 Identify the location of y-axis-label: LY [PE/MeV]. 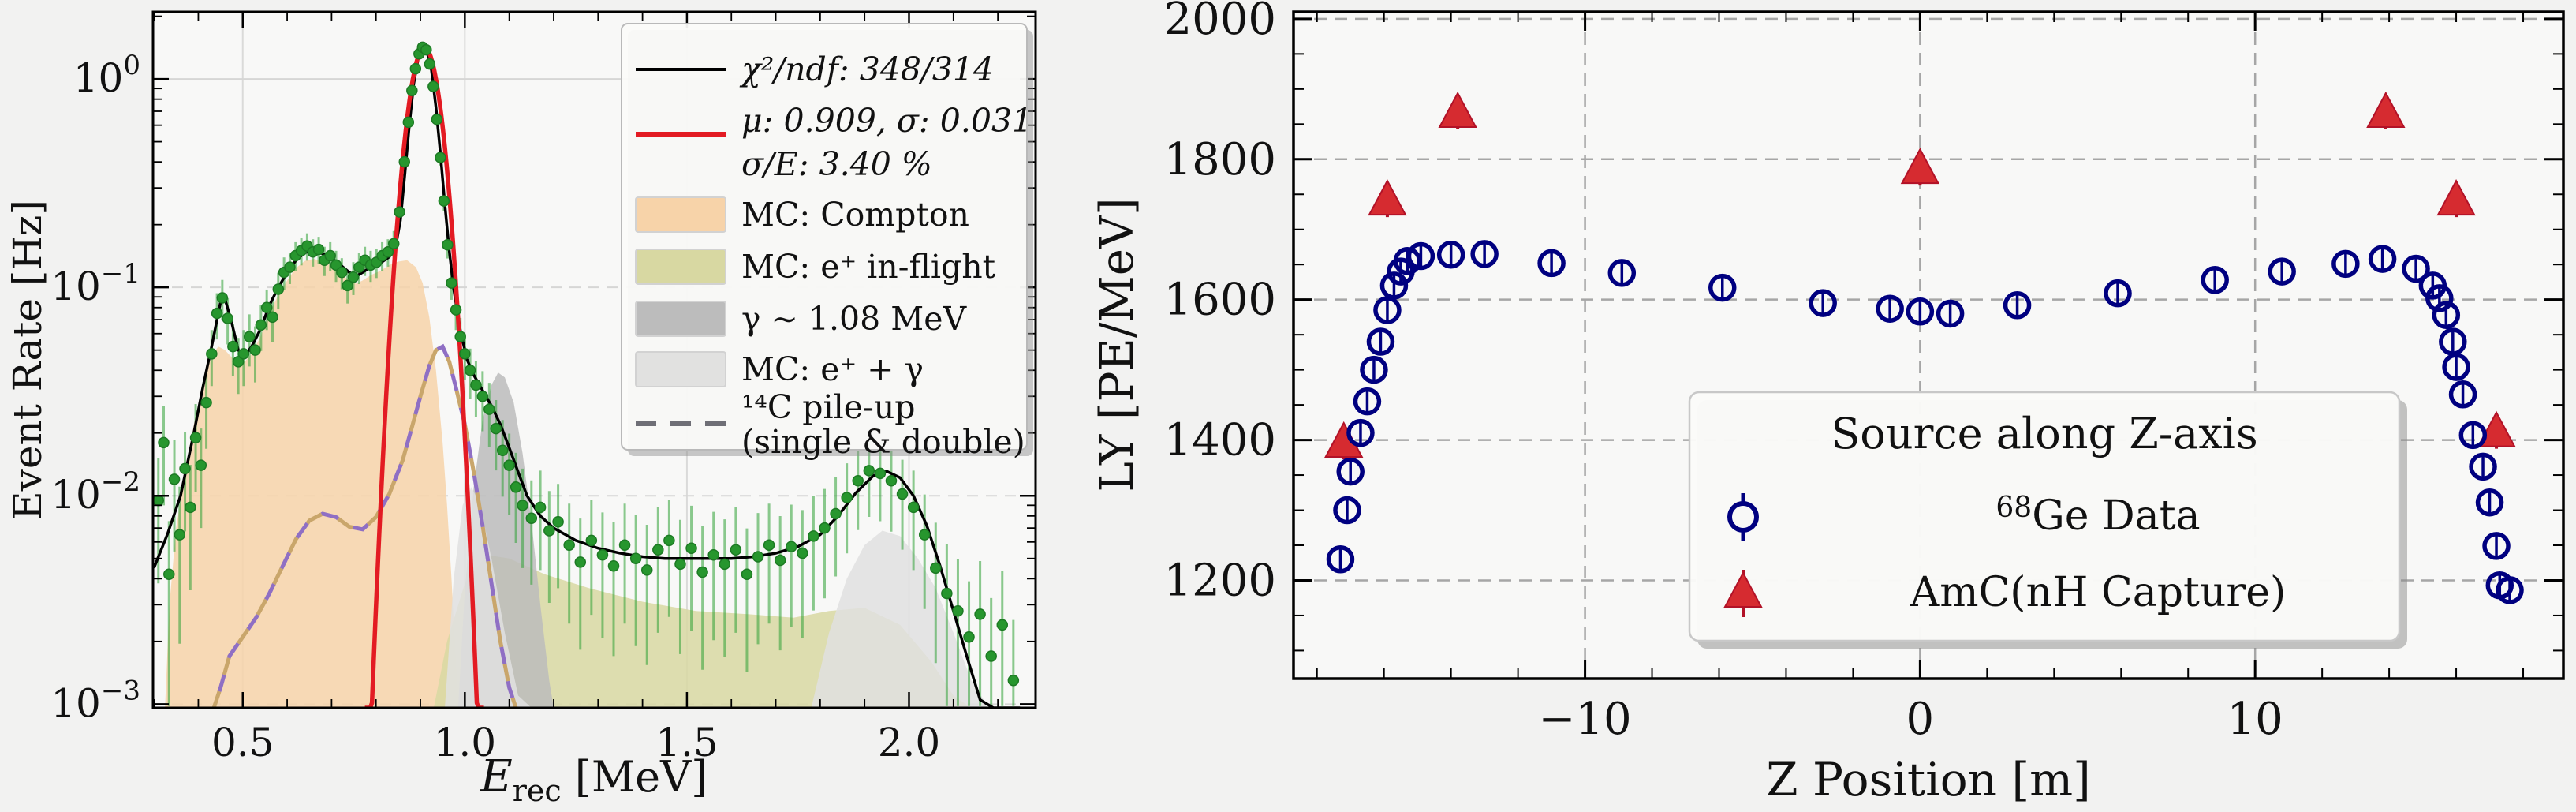
(1120, 344).